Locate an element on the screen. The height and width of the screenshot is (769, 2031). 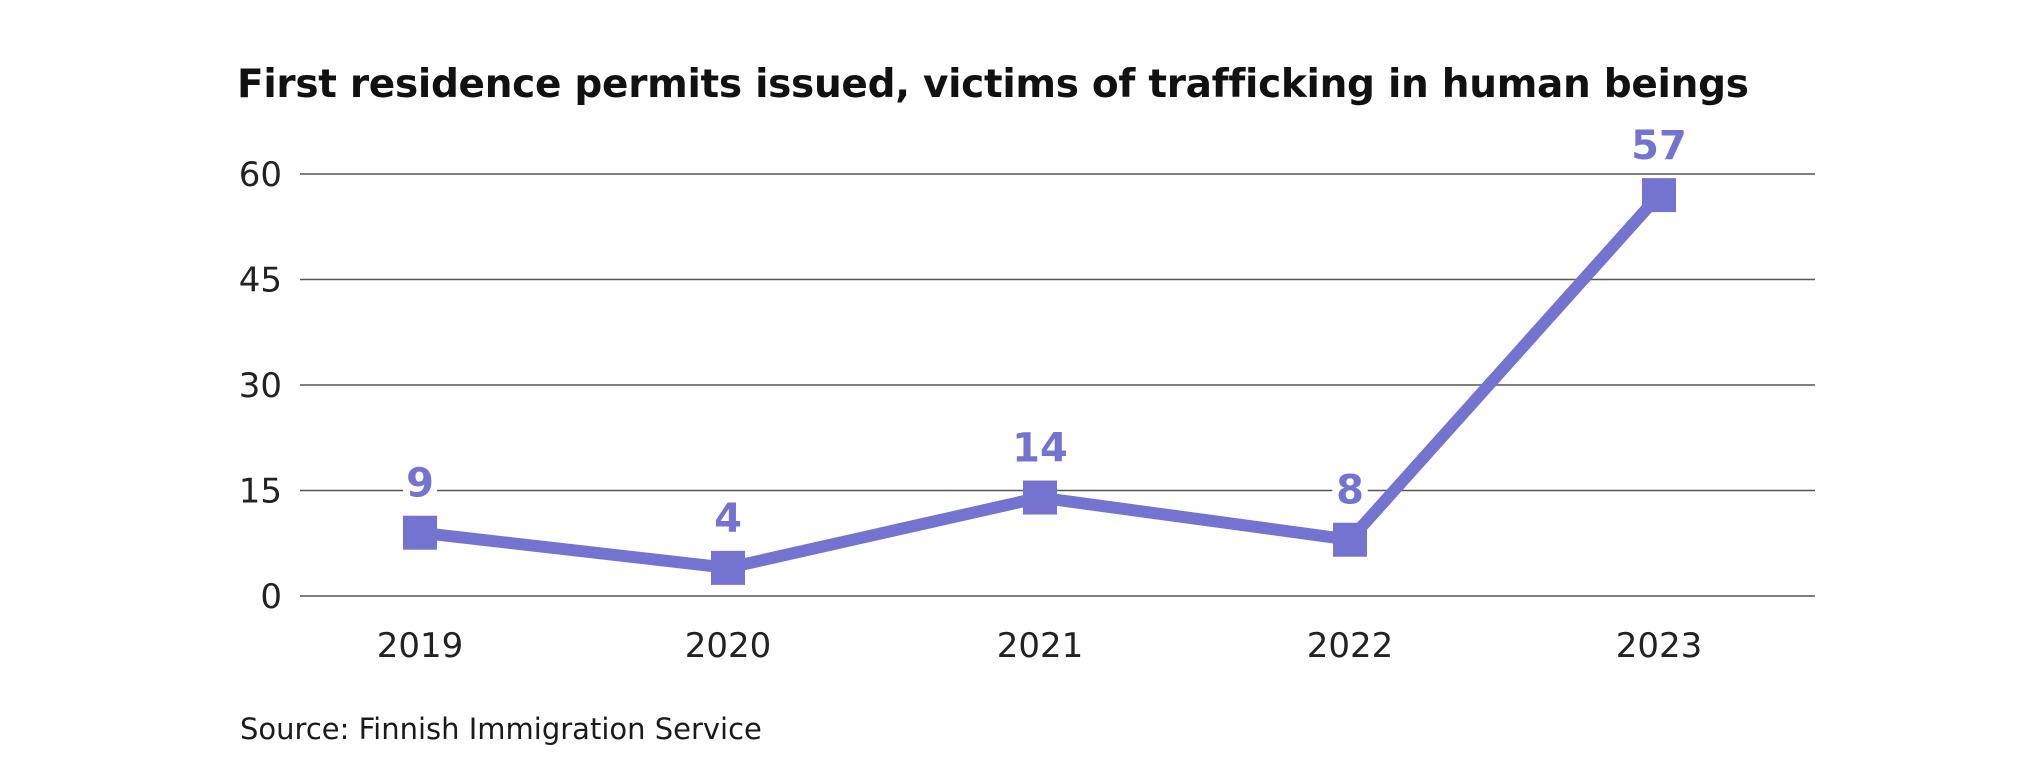
data-label: 9 is located at coordinates (420, 484).